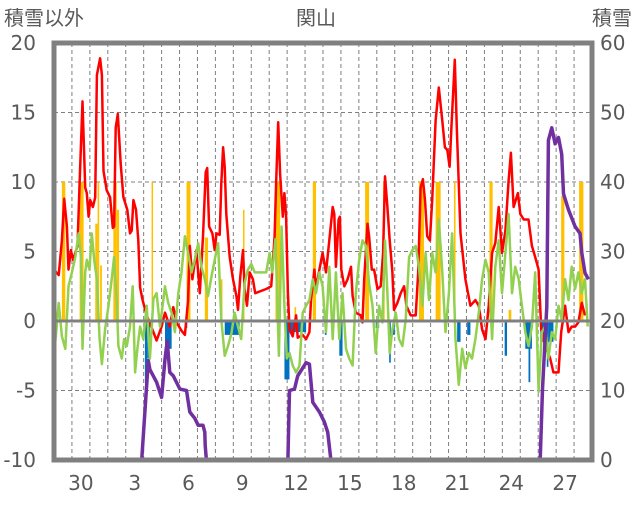 The width and height of the screenshot is (636, 506). What do you see at coordinates (29, 321) in the screenshot?
I see `left-axis-tick-label: 0` at bounding box center [29, 321].